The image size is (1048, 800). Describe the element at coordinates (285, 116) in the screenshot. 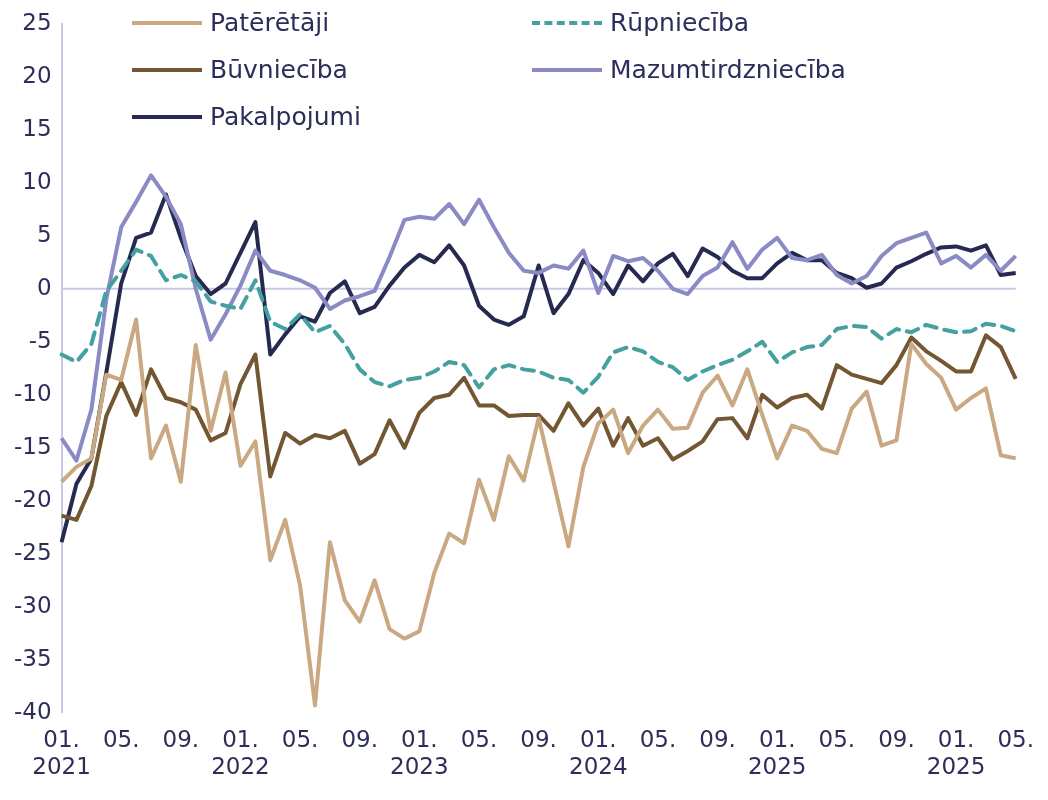

I see `legend-label: Pakalpojumi` at that location.